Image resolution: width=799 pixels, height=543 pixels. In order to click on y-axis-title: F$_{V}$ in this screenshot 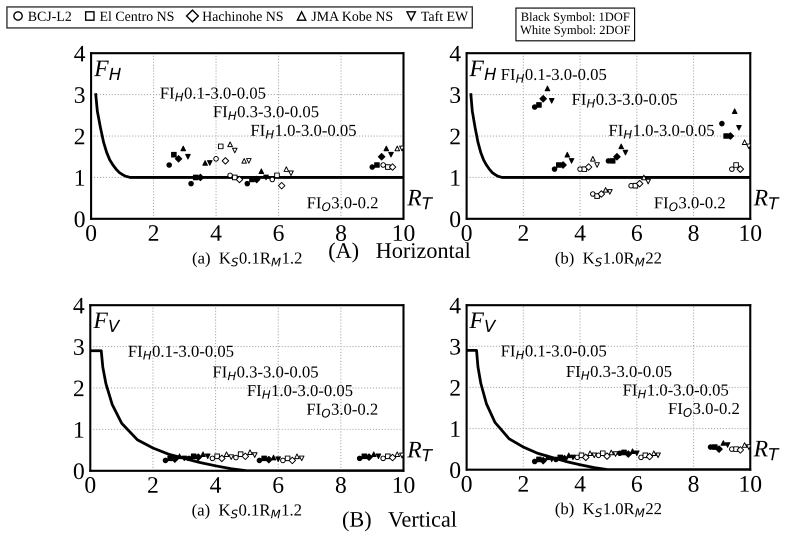, I will do `click(106, 322)`.